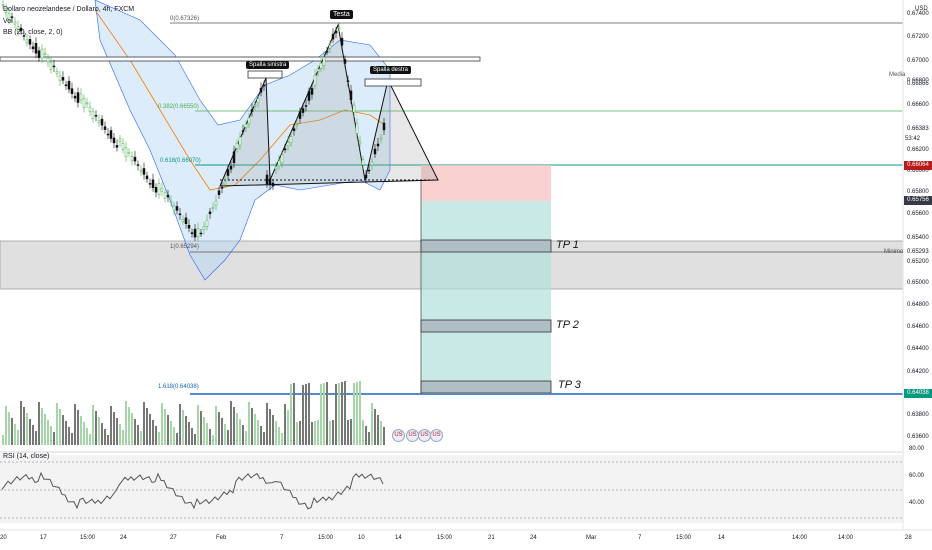 This screenshot has width=932, height=550. I want to click on volume-legend: Vol, so click(8, 21).